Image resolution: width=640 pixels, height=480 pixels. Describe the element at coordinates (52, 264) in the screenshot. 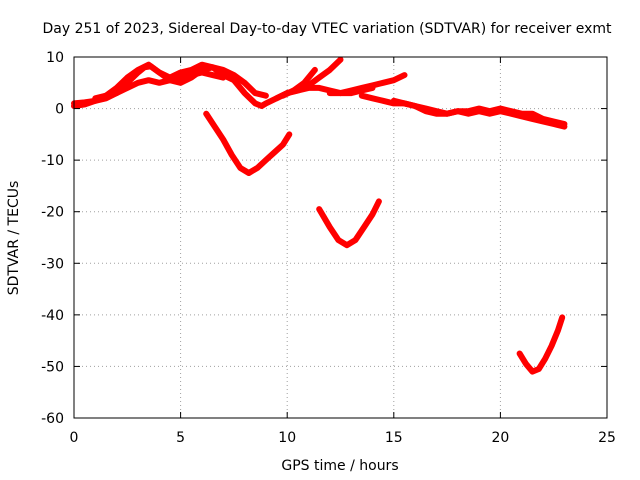

I see `y-tick-label: -30` at that location.